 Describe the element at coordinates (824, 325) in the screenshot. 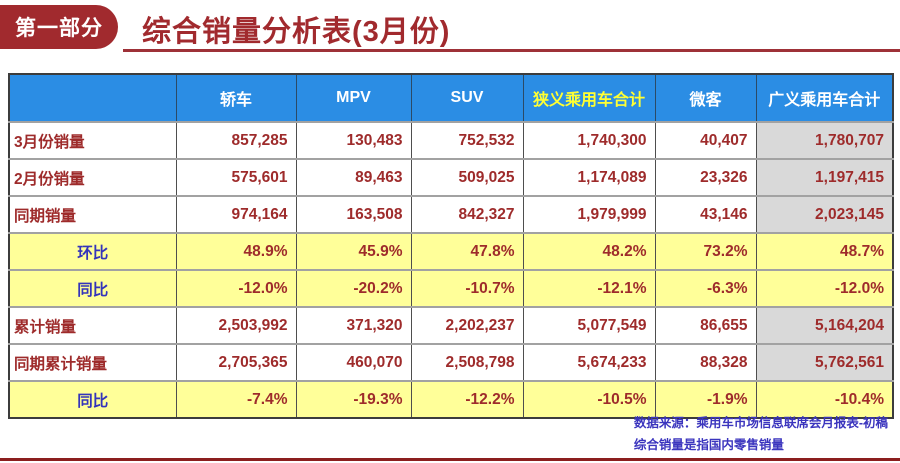

I see `cell: 5,164,204` at that location.